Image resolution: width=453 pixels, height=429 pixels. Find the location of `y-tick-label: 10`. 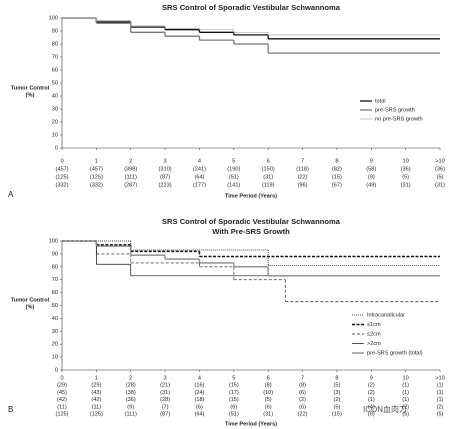

y-tick-label: 10 is located at coordinates (55, 135).